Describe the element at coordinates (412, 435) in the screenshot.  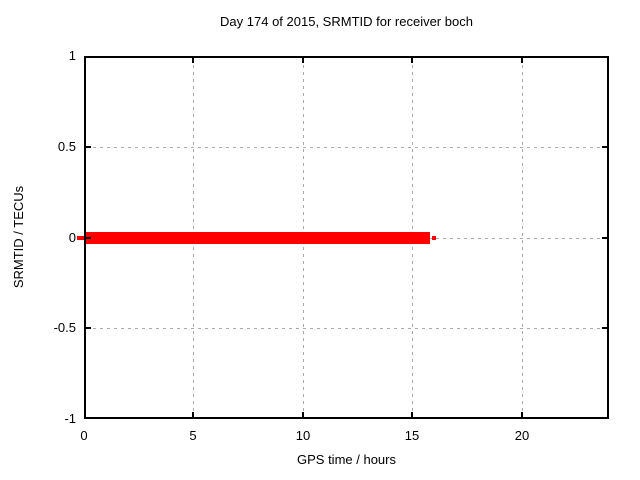
I see `x-tick-label: 15` at that location.